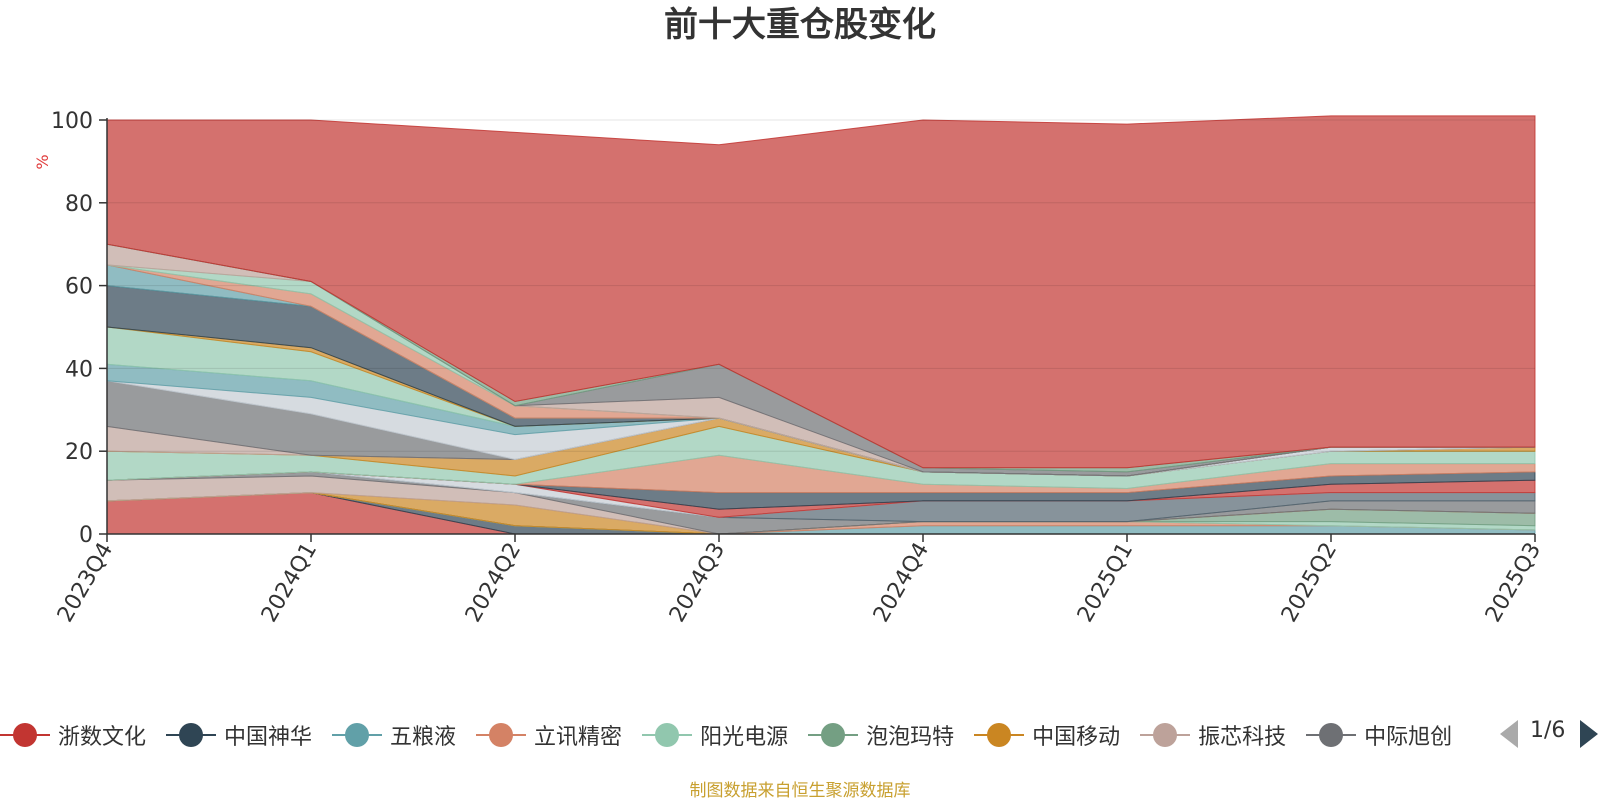 This screenshot has height=801, width=1600. Describe the element at coordinates (42, 161) in the screenshot. I see `y-axis-label: %` at that location.